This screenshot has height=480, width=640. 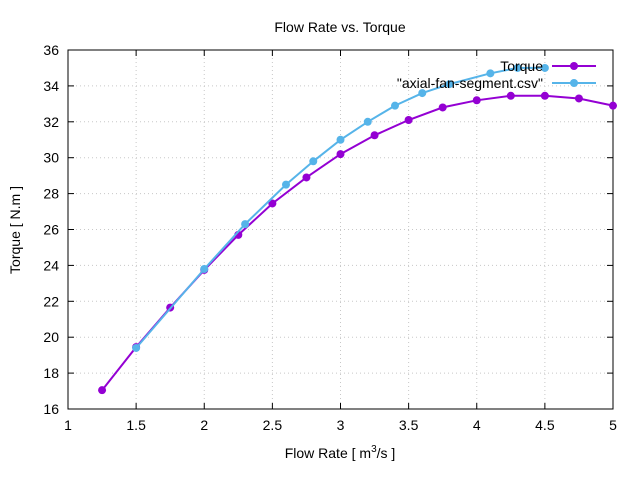 What do you see at coordinates (374, 449) in the screenshot?
I see `x-axis-label-superscript: 3` at bounding box center [374, 449].